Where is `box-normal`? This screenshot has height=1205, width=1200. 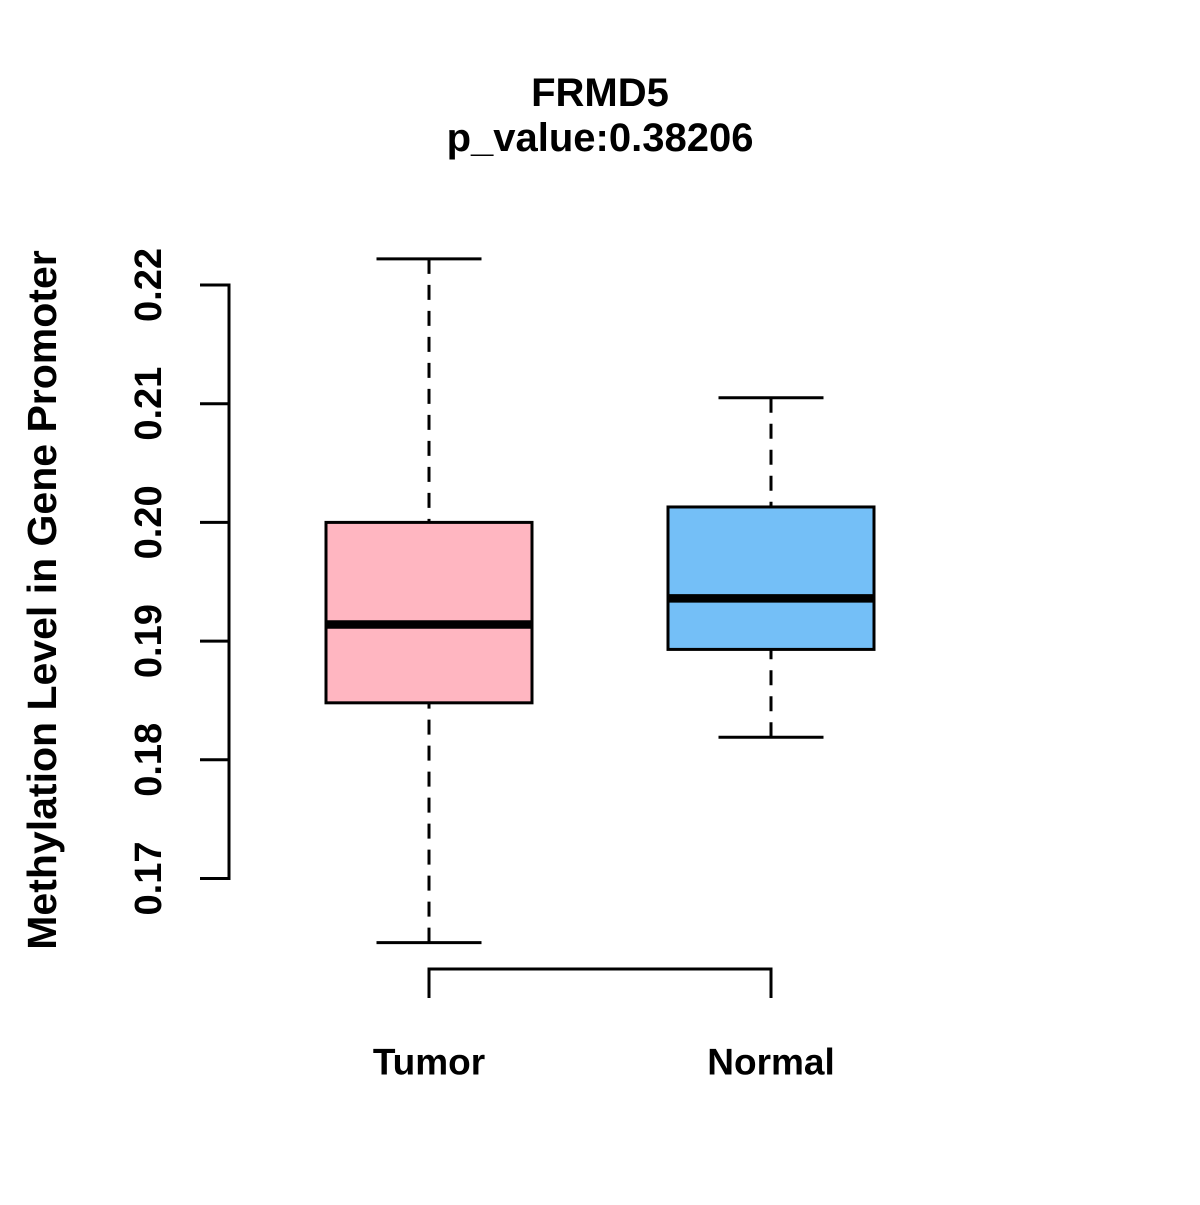 box-normal is located at coordinates (771, 567).